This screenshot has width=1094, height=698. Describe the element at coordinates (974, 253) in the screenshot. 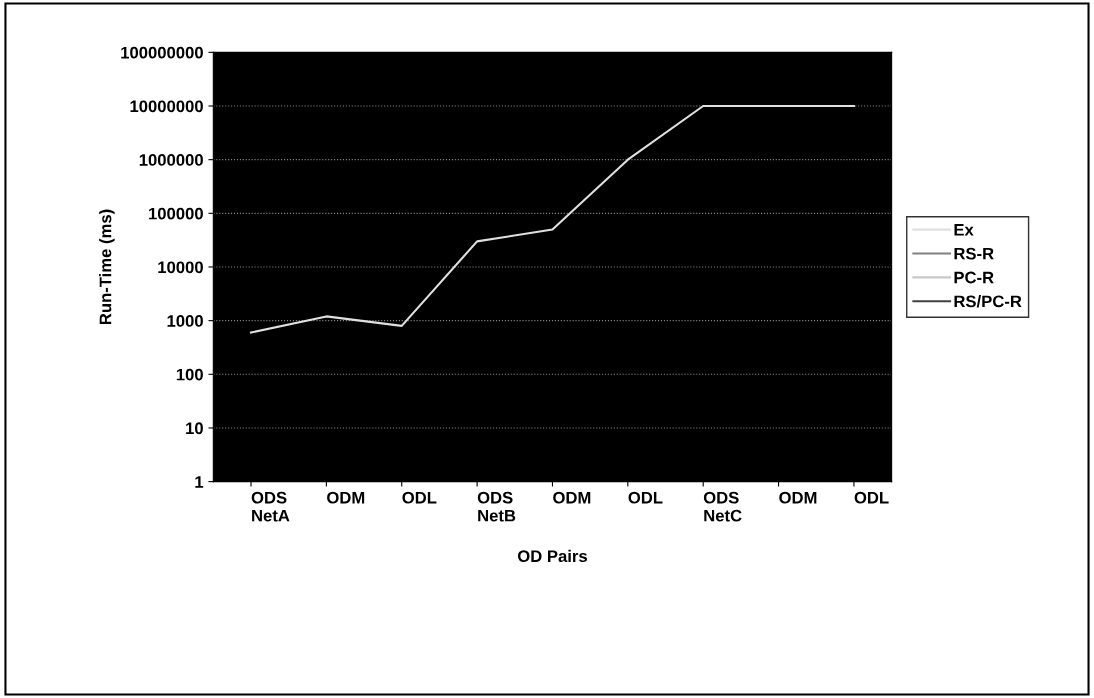

I see `legend-label: RS-R` at that location.